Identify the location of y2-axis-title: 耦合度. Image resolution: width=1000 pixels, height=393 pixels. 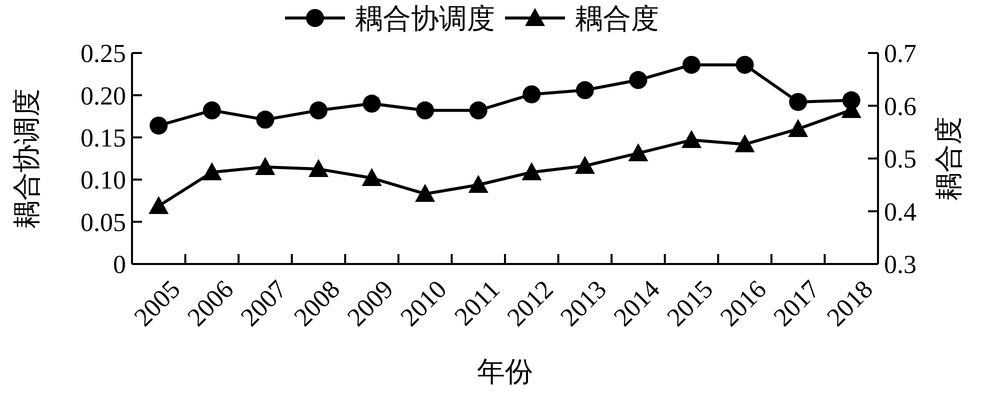
(949, 158).